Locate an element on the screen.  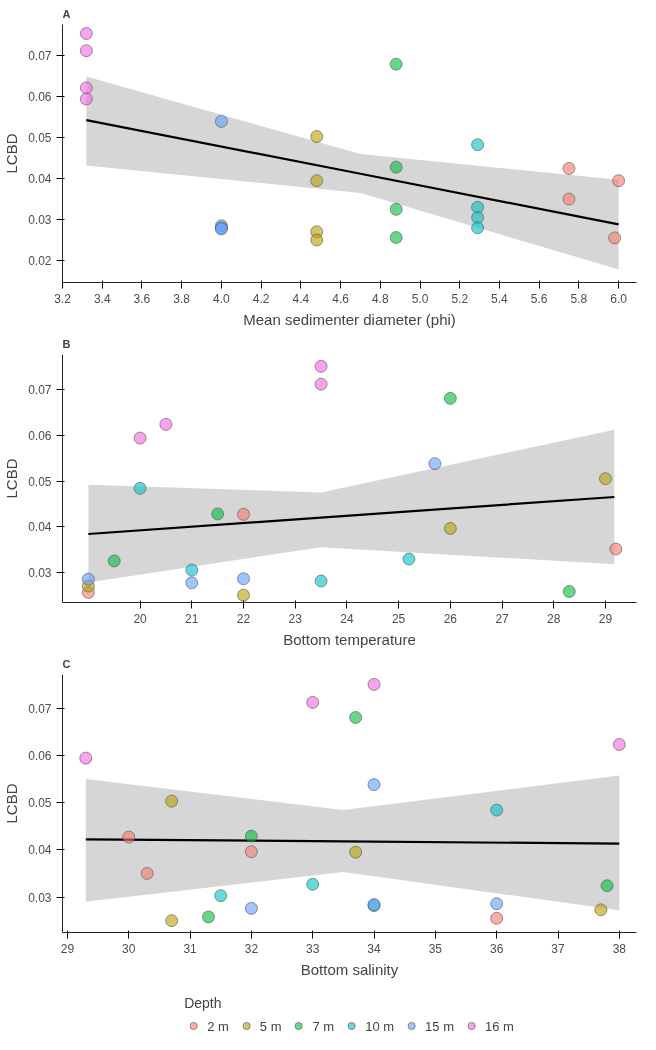
x-tick-label: 5.2 is located at coordinates (460, 298).